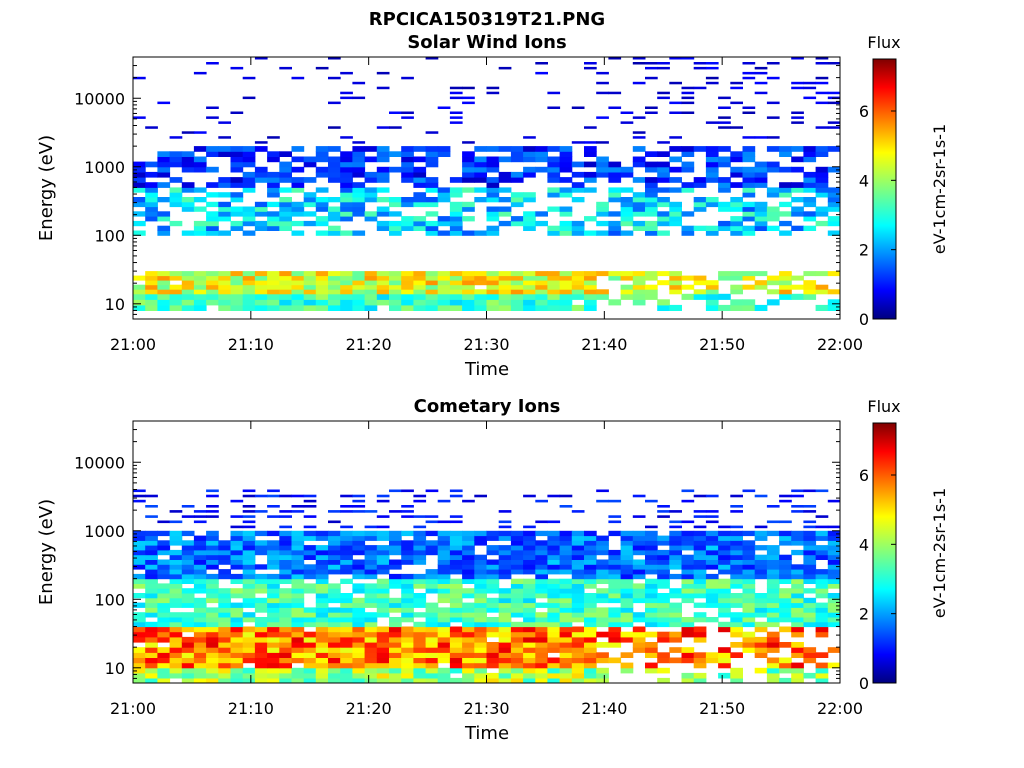 Image resolution: width=1024 pixels, height=768 pixels. Describe the element at coordinates (486, 344) in the screenshot. I see `x-tick-label: 21:30` at that location.